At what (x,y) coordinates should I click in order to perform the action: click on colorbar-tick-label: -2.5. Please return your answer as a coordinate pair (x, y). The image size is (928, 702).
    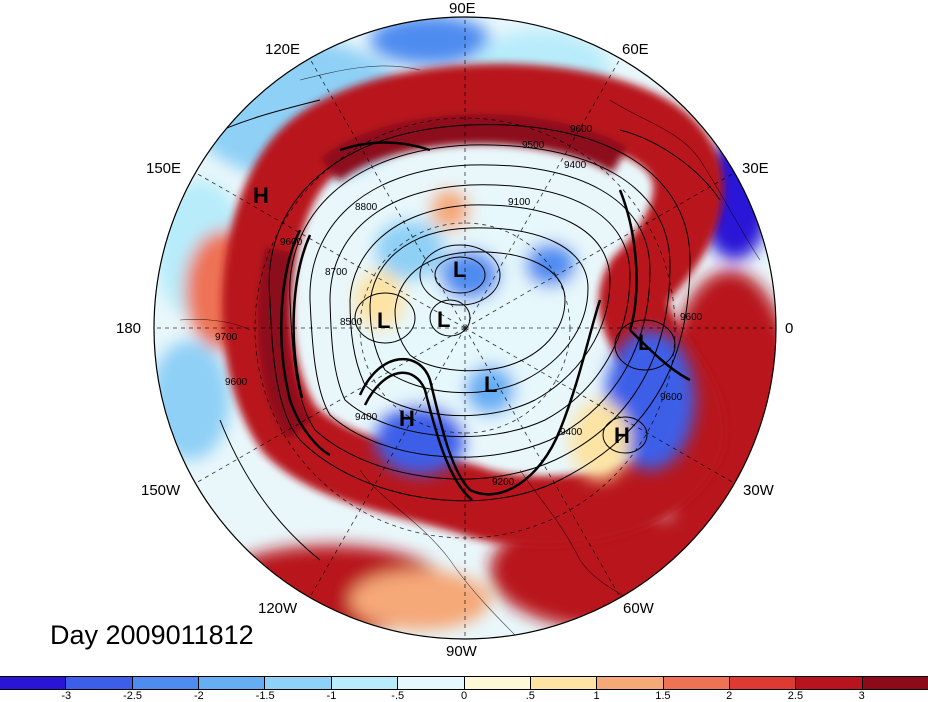
    Looking at the image, I should click on (133, 696).